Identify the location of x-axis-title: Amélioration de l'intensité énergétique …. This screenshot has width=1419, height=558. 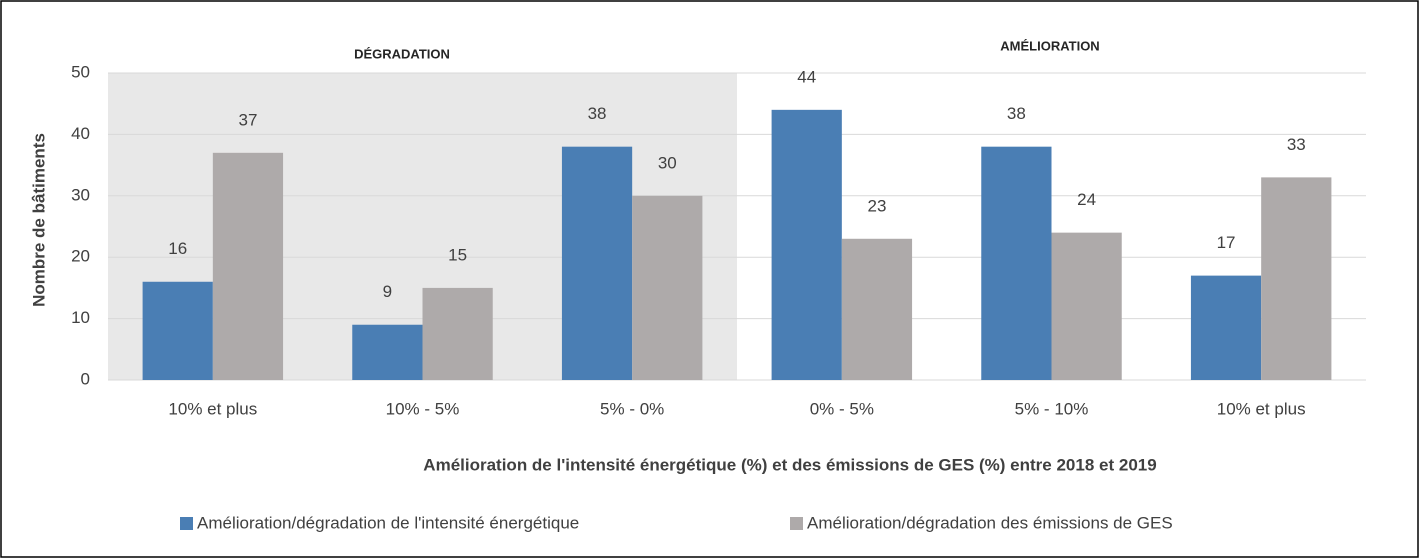
(789, 464).